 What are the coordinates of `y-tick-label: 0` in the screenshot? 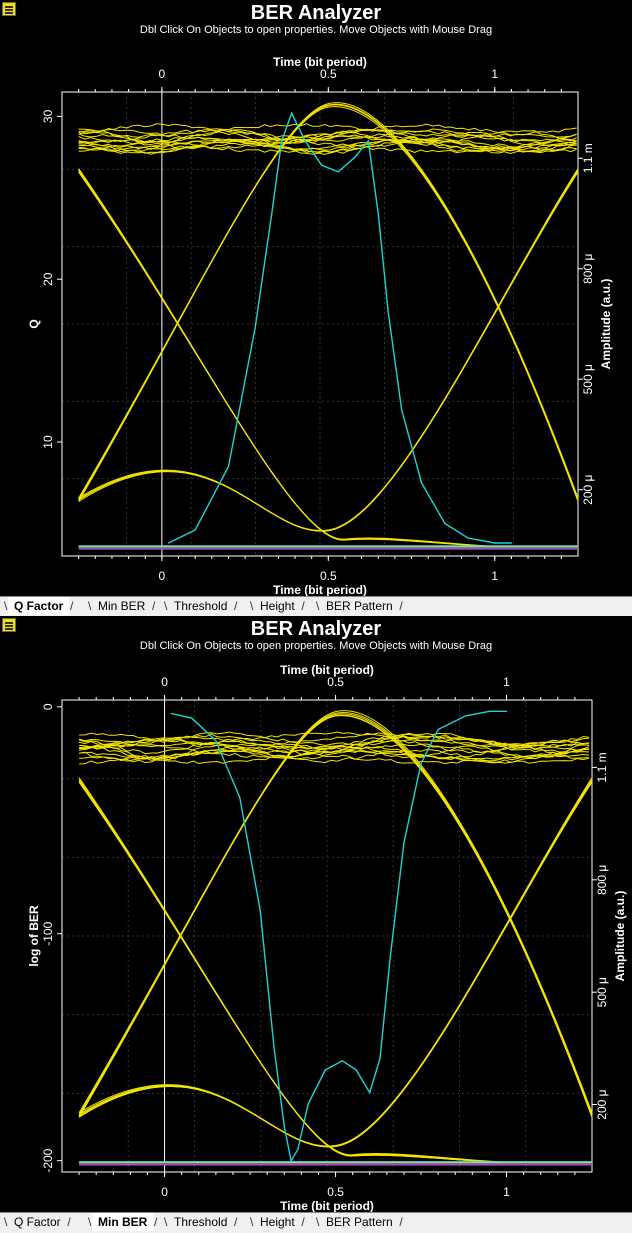 It's located at (48, 706).